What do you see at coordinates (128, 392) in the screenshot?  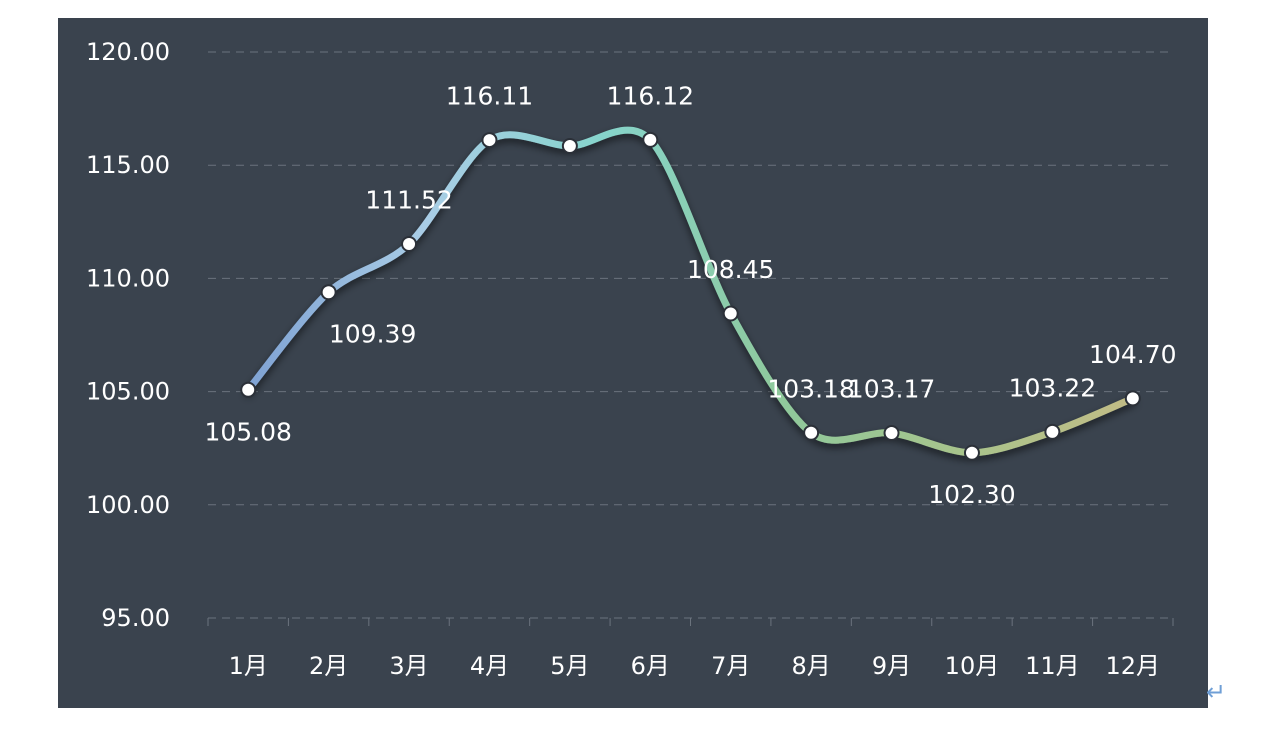 I see `y-tick-label: 105.00` at bounding box center [128, 392].